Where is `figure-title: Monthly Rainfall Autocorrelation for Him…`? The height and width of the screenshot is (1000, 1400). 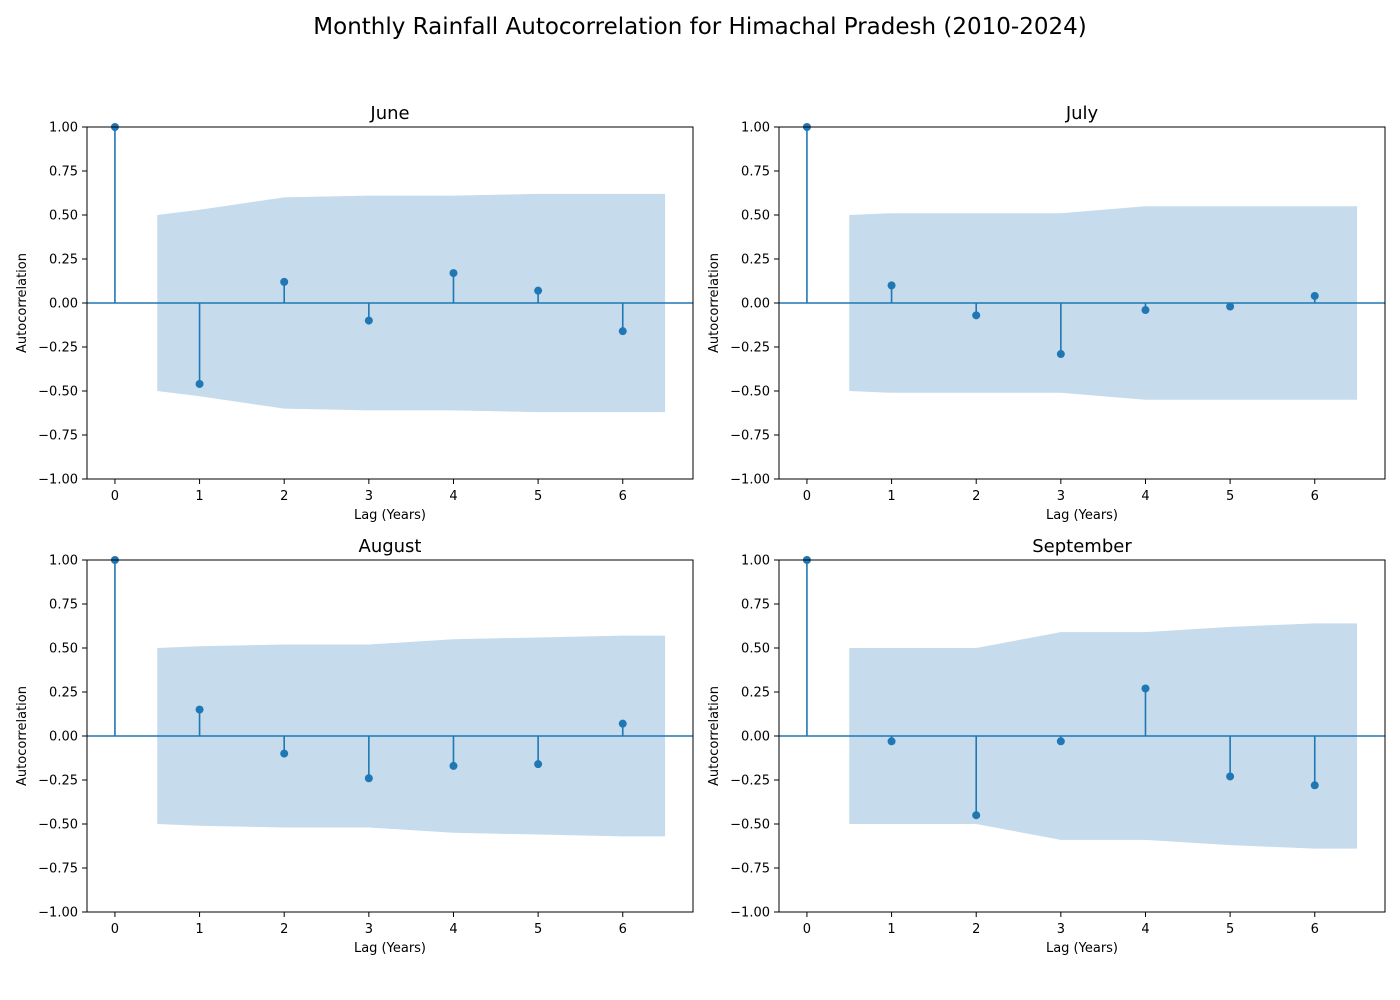
figure-title: Monthly Rainfall Autocorrelation for Him… is located at coordinates (700, 27).